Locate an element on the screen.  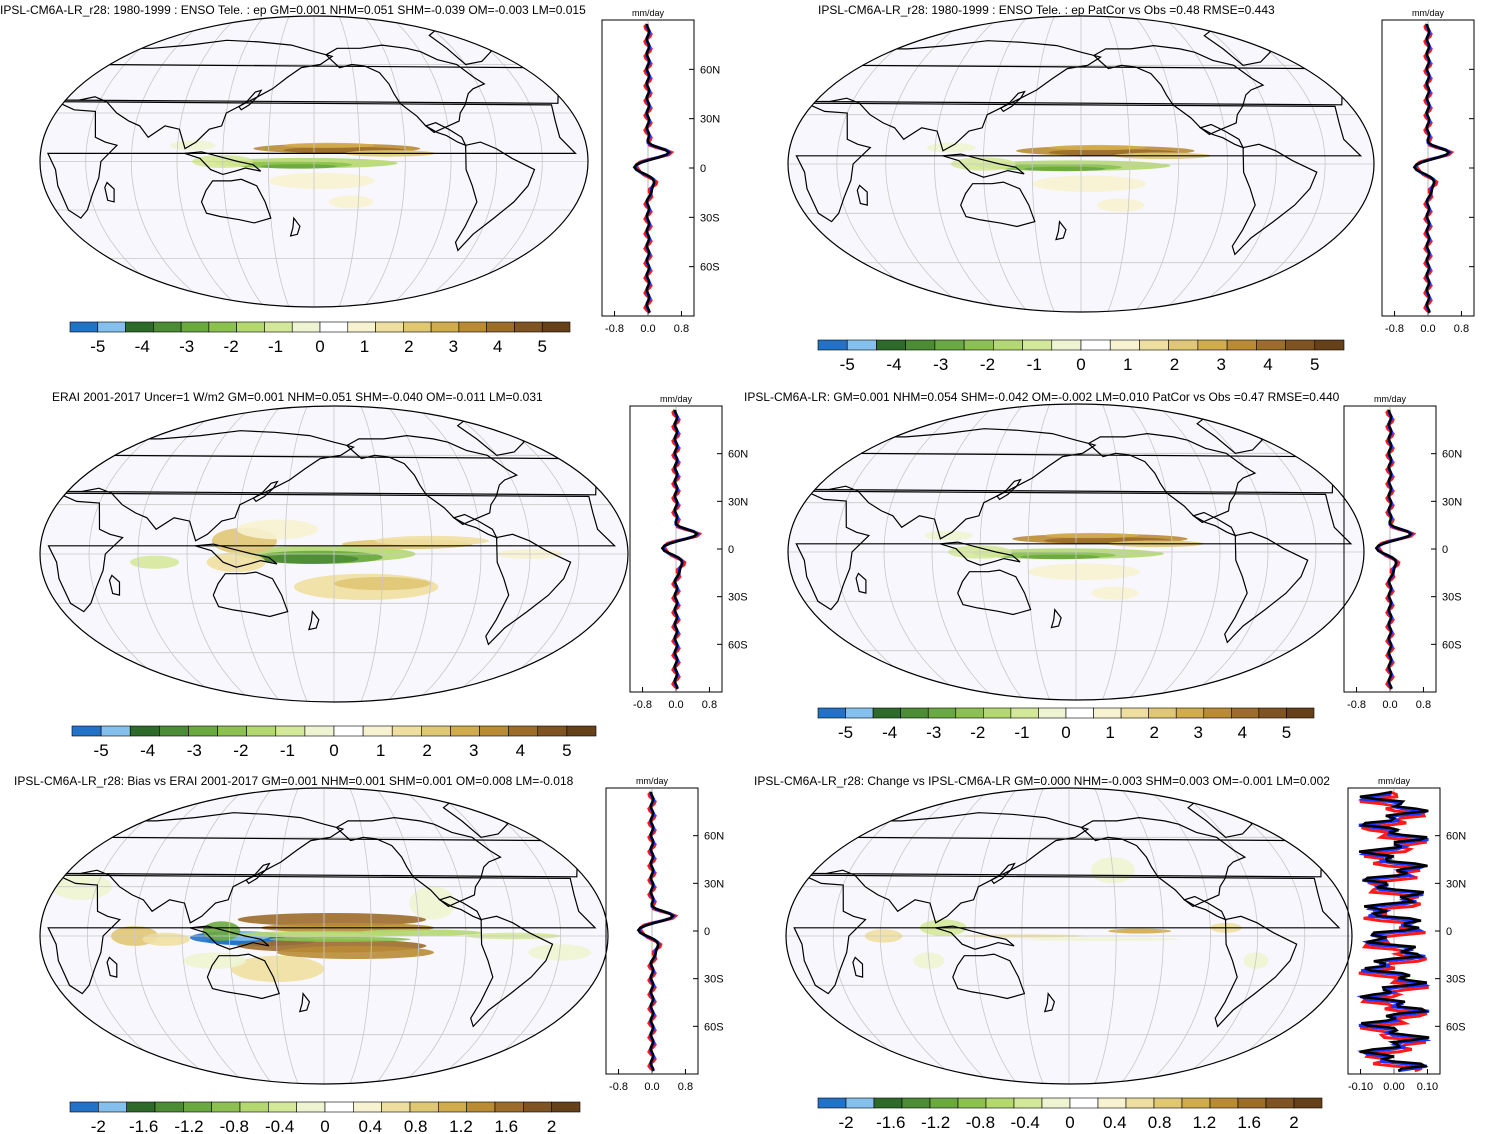
colorbar-label: -0.4 is located at coordinates (1025, 1122).